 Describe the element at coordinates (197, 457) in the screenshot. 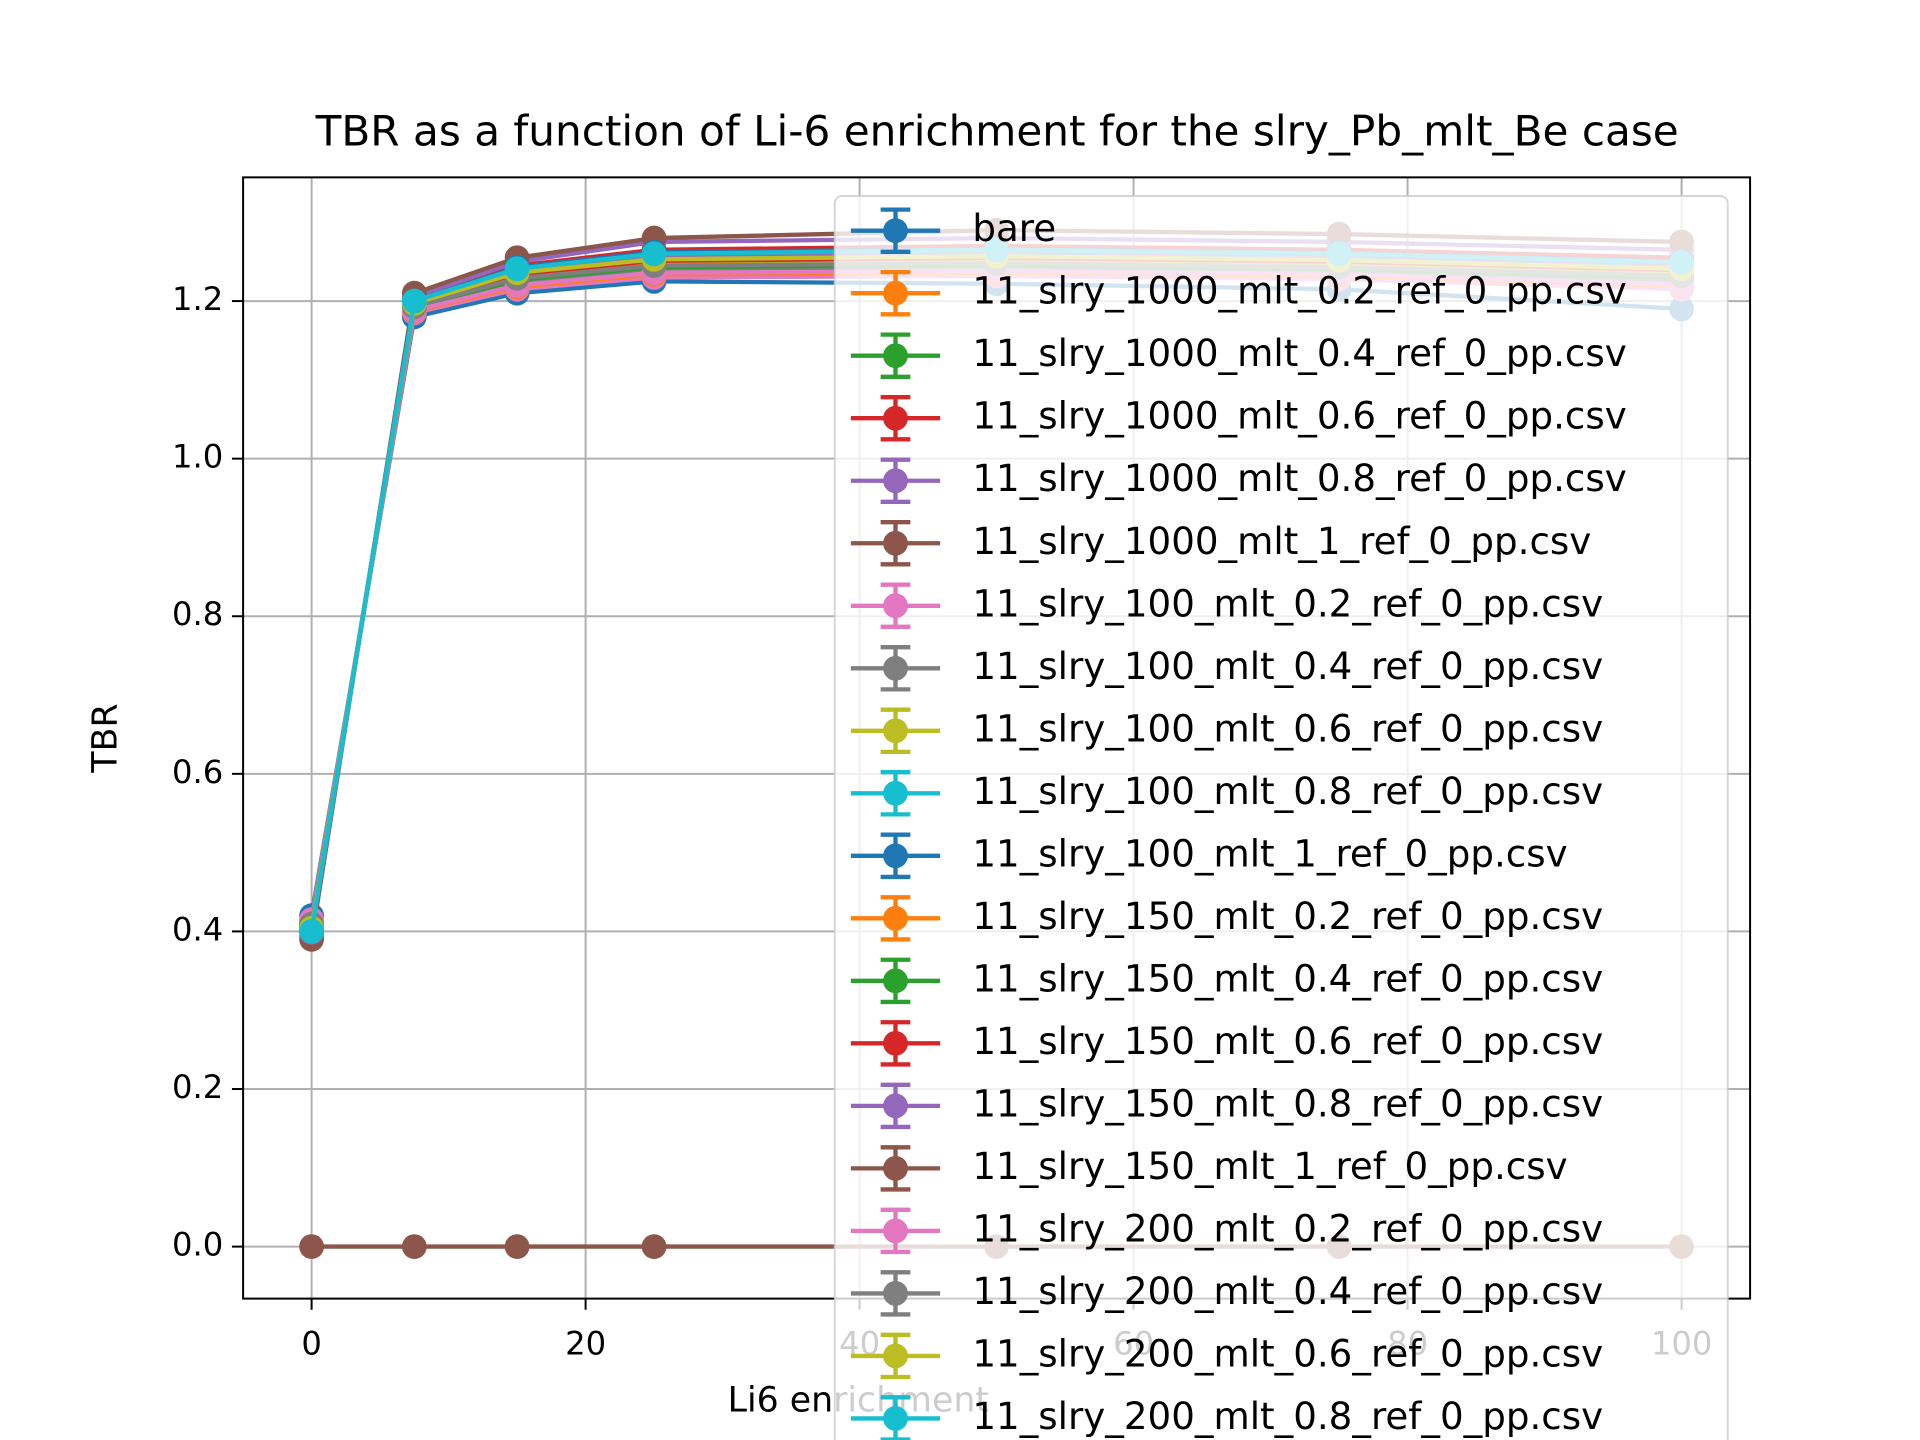

I see `y-tick-label: 1.0` at that location.